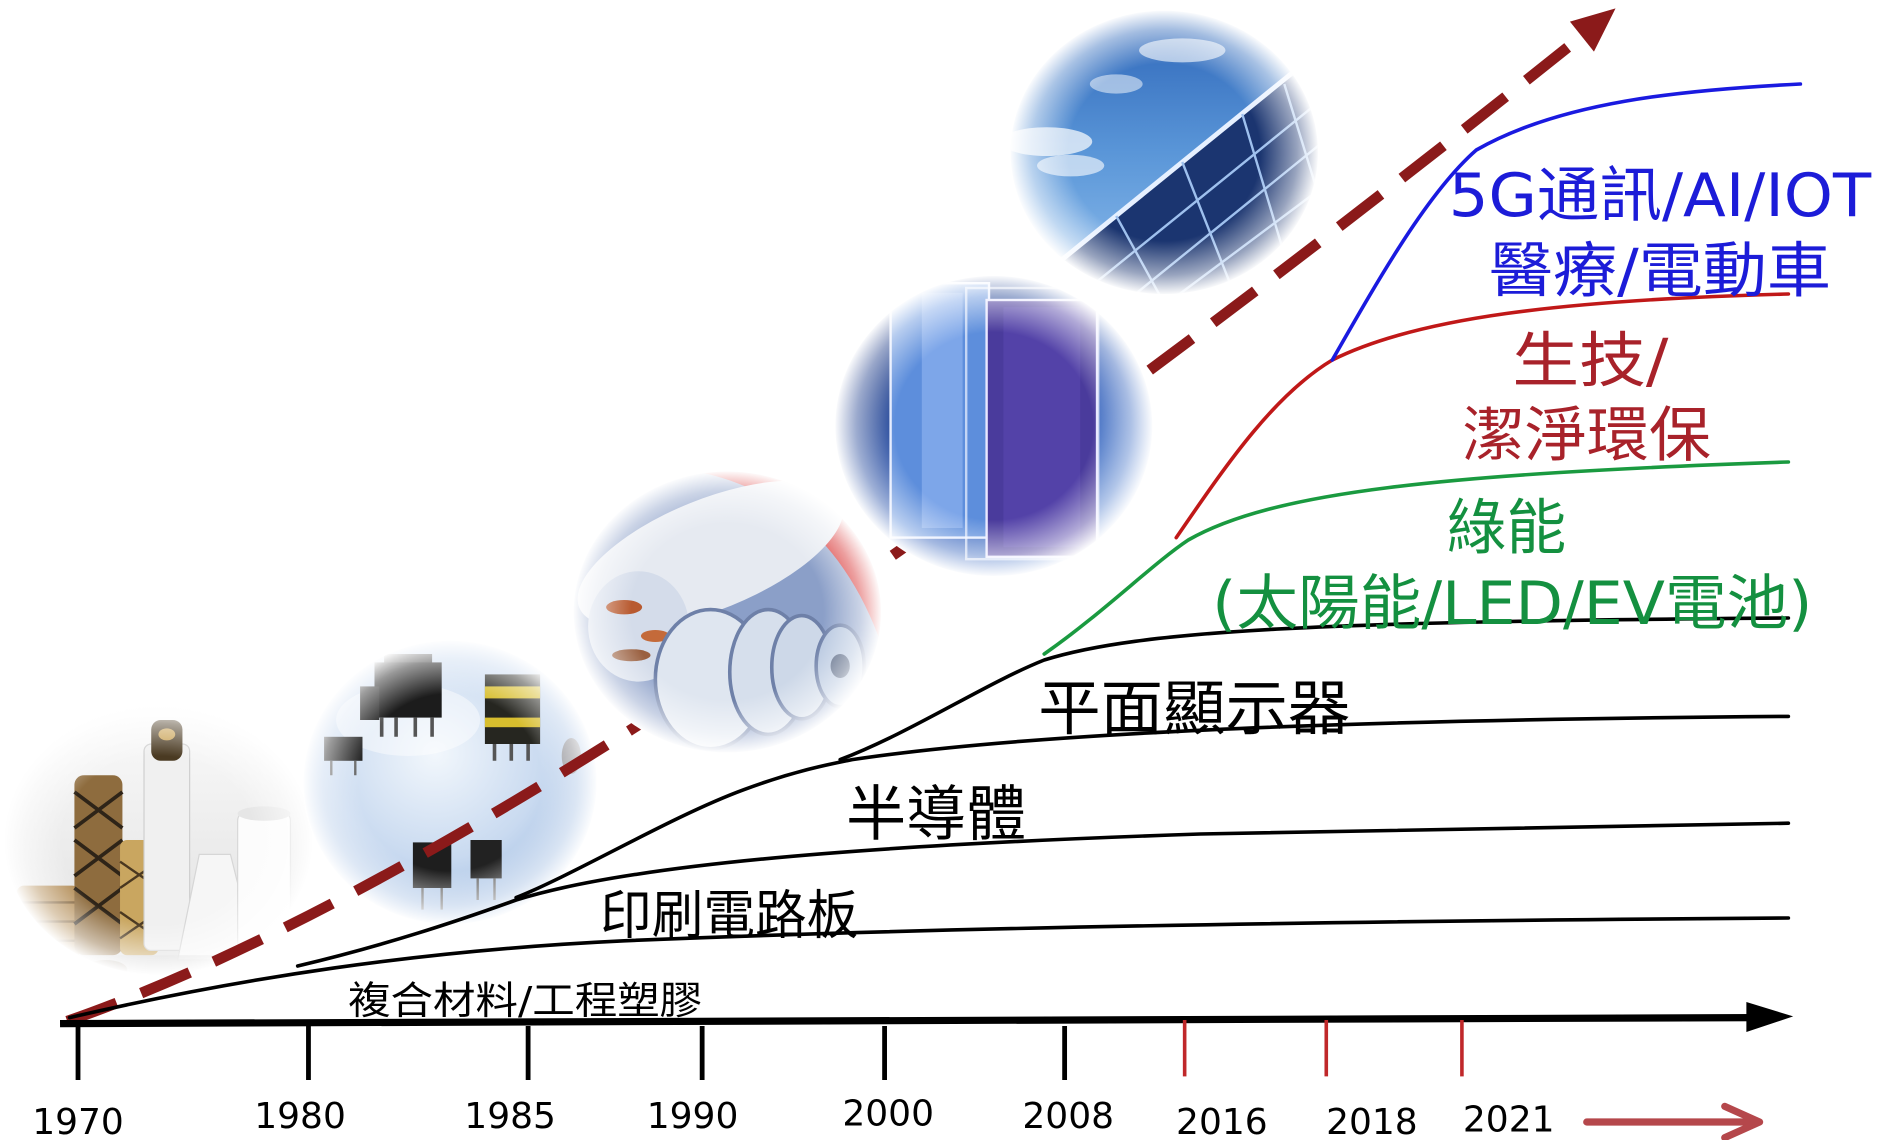 The width and height of the screenshot is (1882, 1140). What do you see at coordinates (936, 815) in the screenshot?
I see `semiconductor-label: 半導體` at bounding box center [936, 815].